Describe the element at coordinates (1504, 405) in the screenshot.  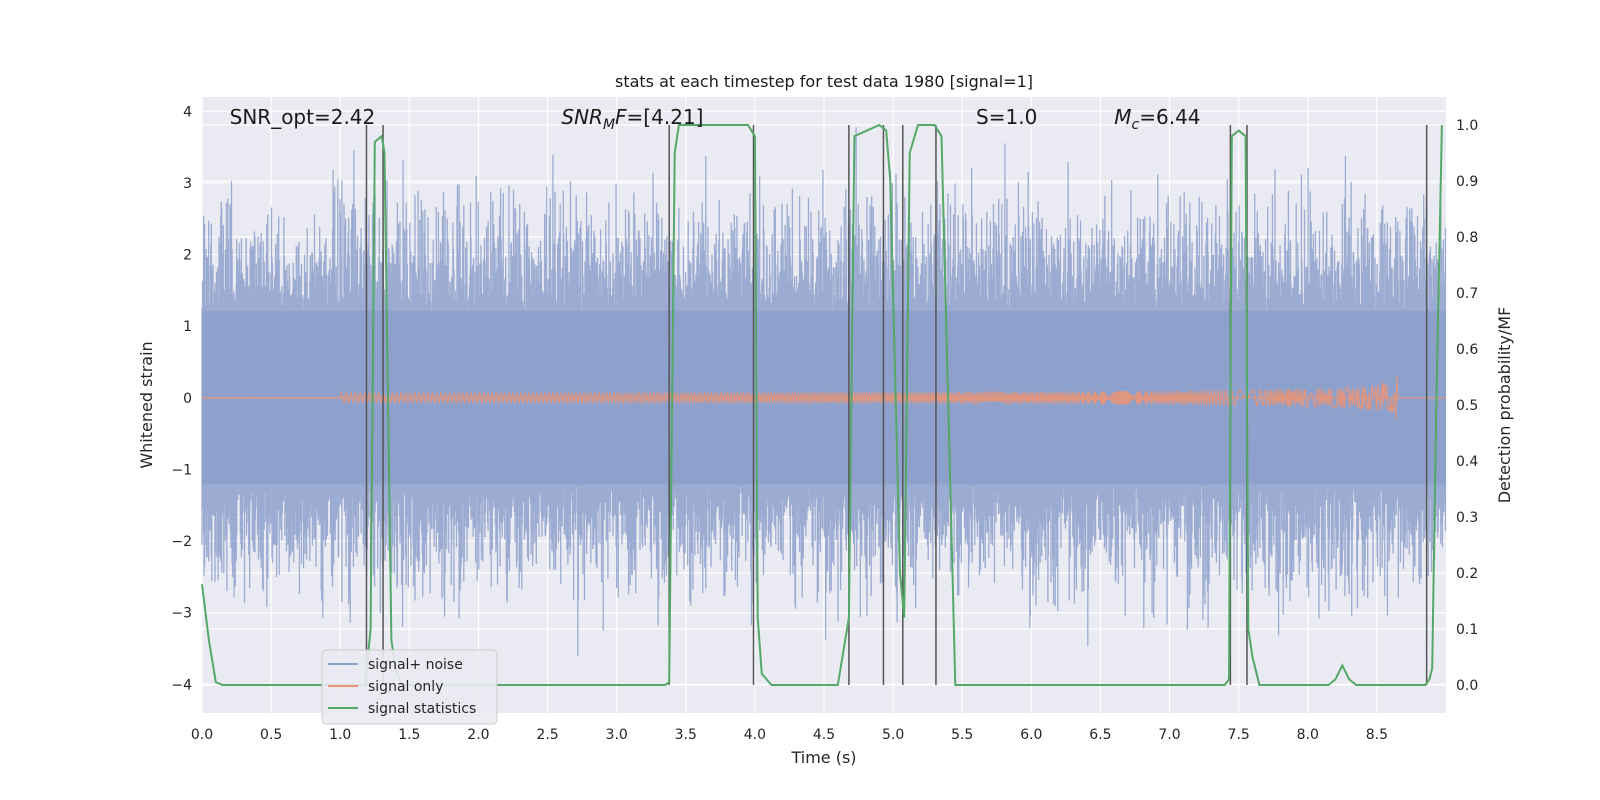
I see `y2-axis-label: Detection probability/MF` at that location.